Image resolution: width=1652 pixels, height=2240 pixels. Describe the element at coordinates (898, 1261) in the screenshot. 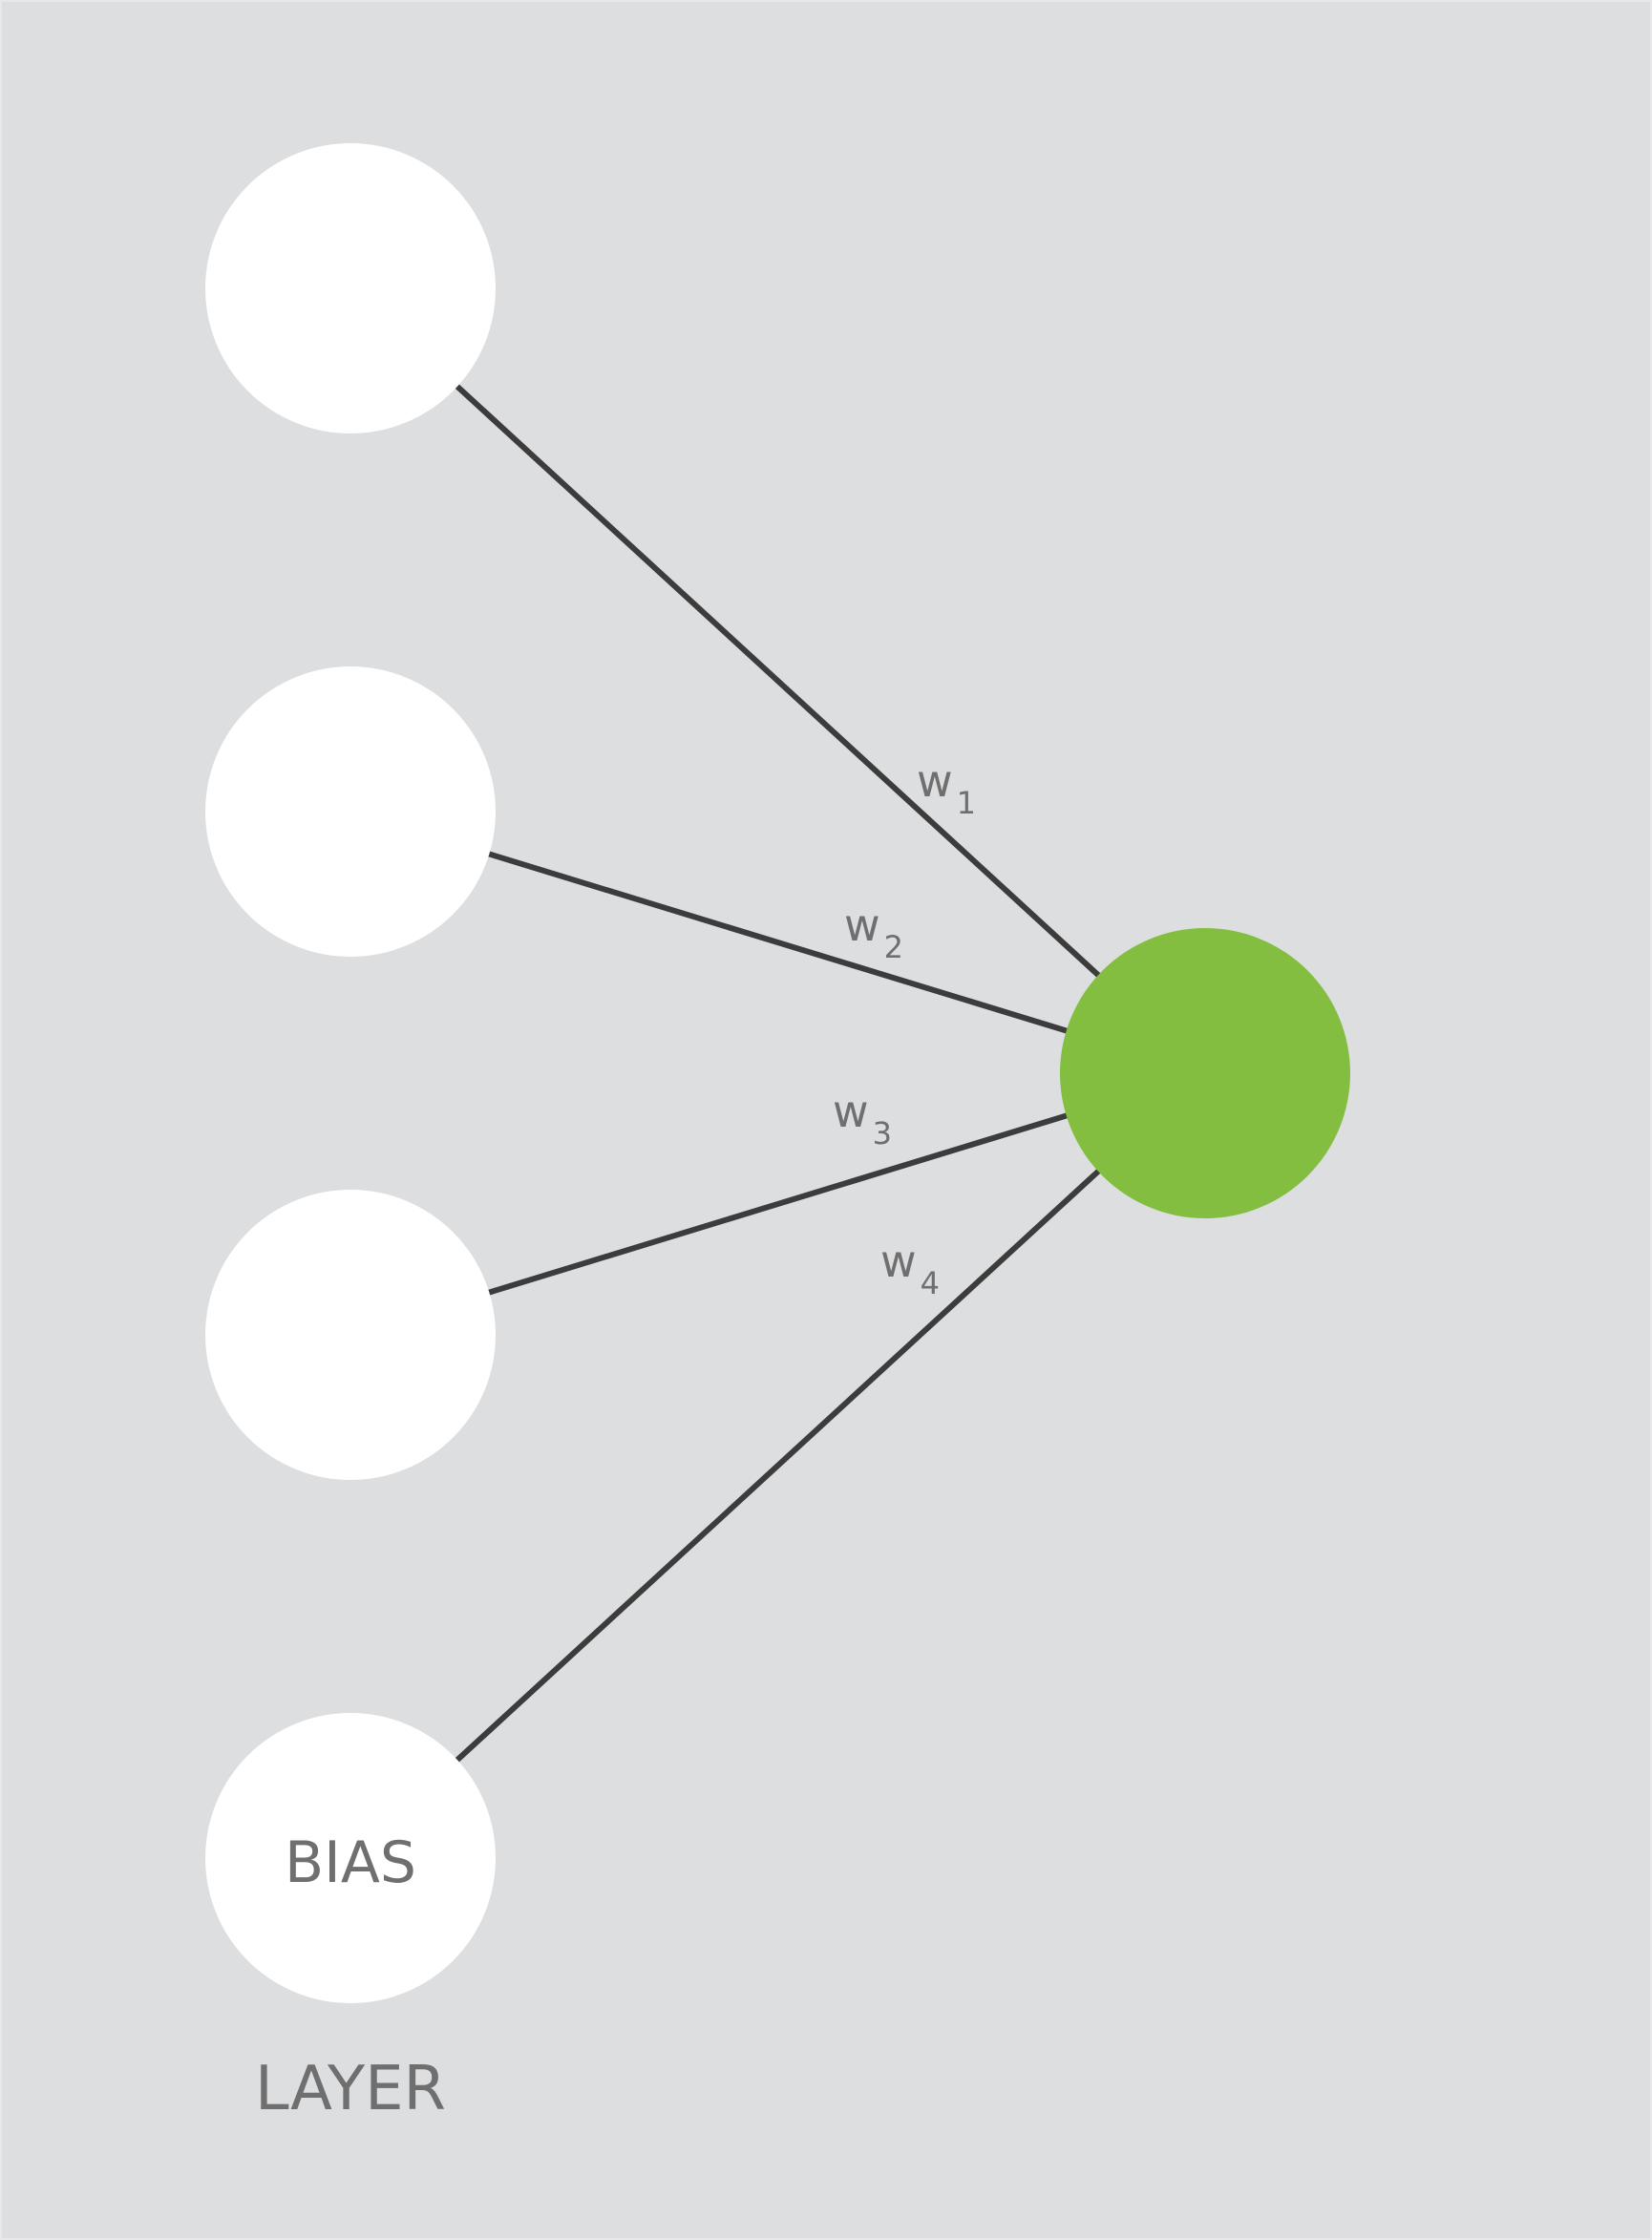

I see `weight-symbol-4: w` at that location.